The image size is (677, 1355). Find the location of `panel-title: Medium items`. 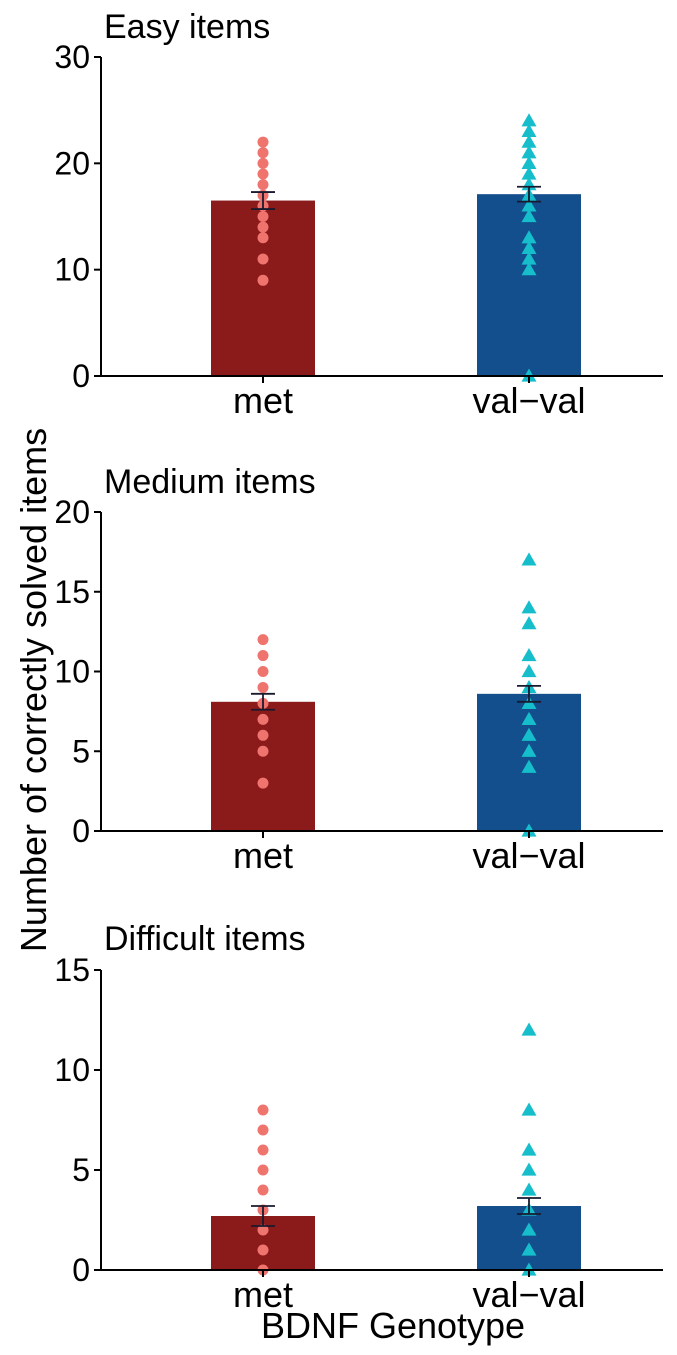

panel-title: Medium items is located at coordinates (210, 482).